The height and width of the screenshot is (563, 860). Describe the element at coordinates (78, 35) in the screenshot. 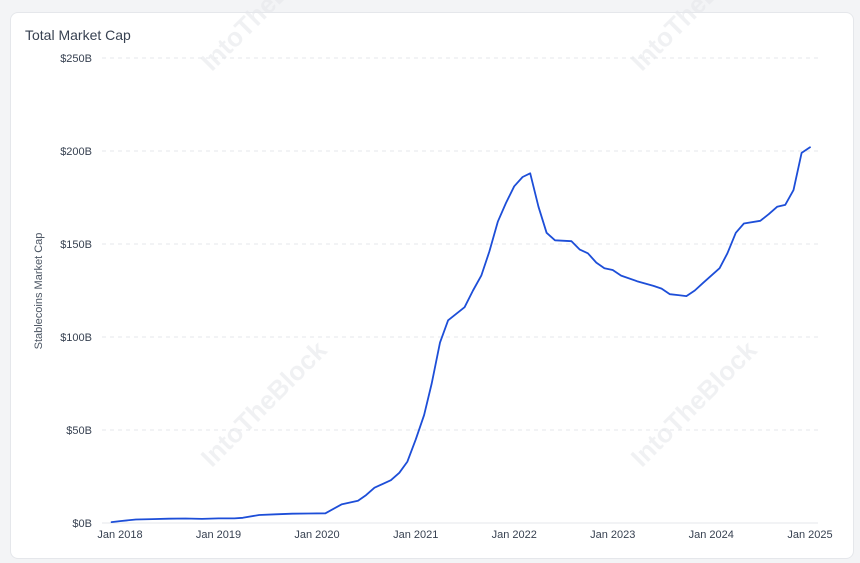

I see `chart-title: Total Market Cap` at that location.